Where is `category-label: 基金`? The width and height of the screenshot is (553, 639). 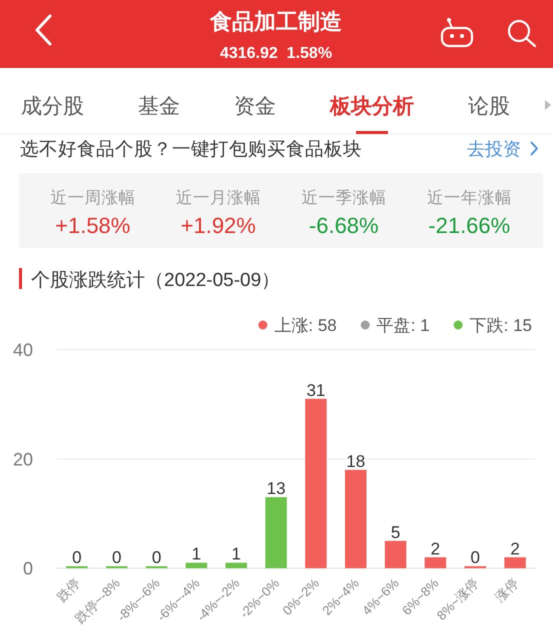 category-label: 基金 is located at coordinates (159, 106).